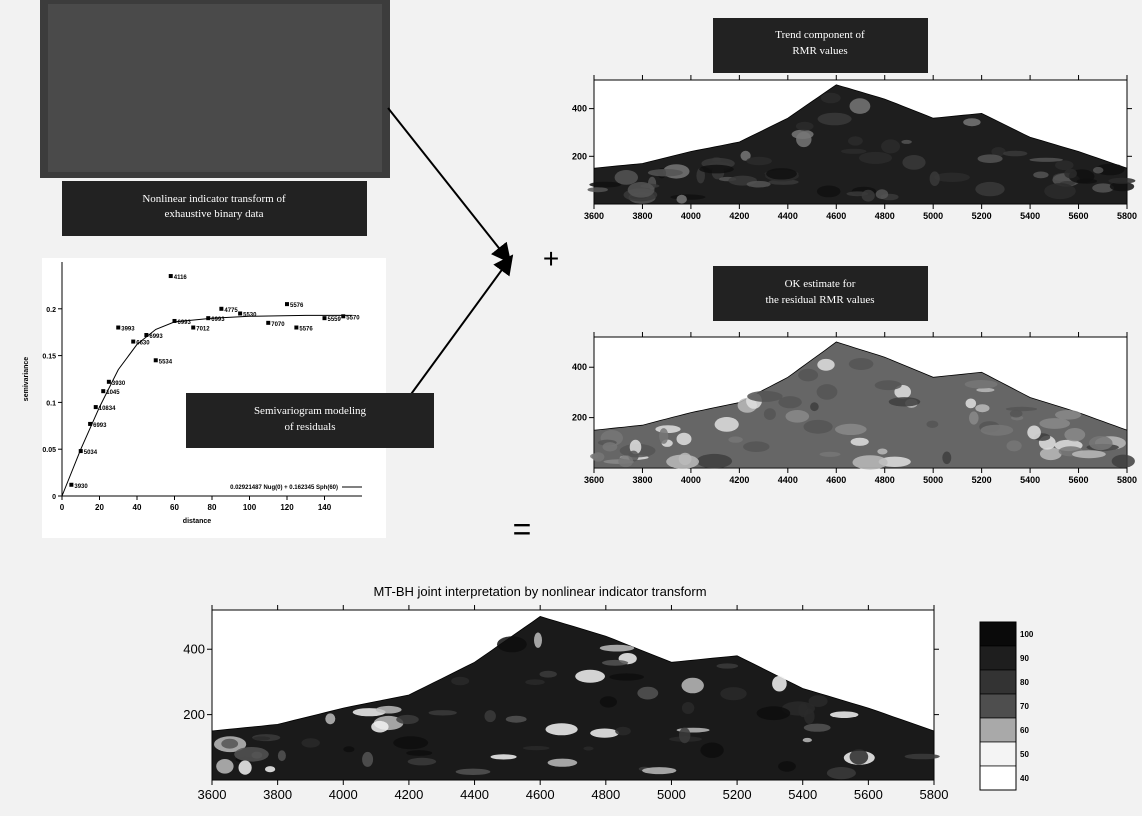 Image resolution: width=1142 pixels, height=816 pixels. What do you see at coordinates (933, 480) in the screenshot?
I see `x-tick-label: 5000` at bounding box center [933, 480].